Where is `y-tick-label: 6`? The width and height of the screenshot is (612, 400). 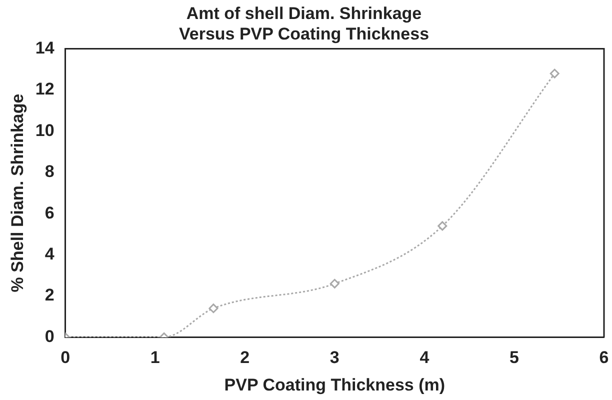 y-tick-label: 6 is located at coordinates (49, 212).